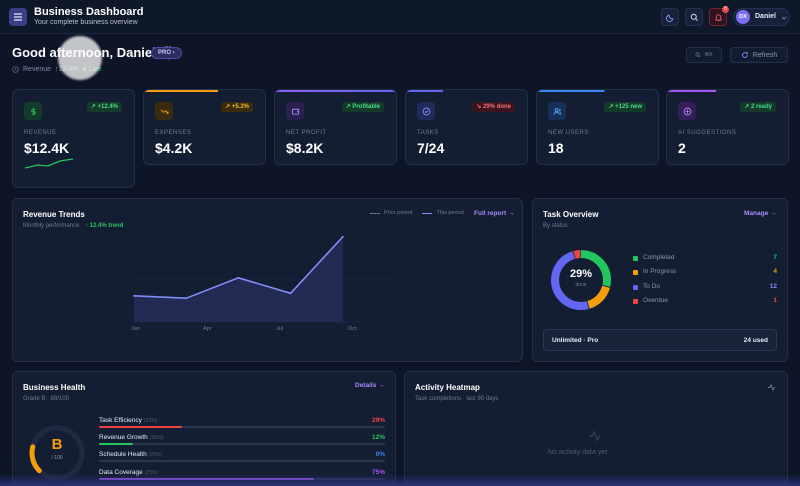 The height and width of the screenshot is (486, 800). I want to click on kpi-card-net-profit: ↗ Profitable NET PROFIT $8.2K, so click(335, 127).